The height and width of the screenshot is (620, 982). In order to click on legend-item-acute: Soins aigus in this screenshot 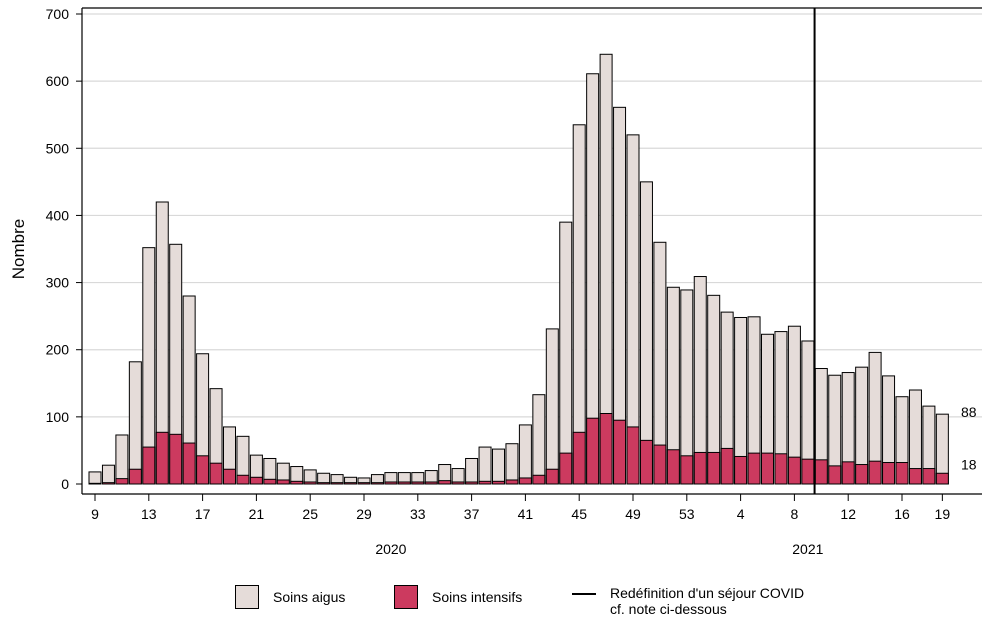, I will do `click(290, 597)`.